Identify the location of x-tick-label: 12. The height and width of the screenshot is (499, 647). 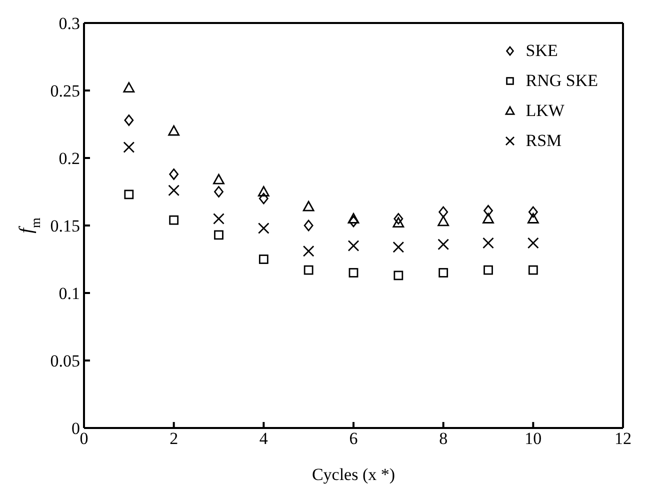
(623, 438).